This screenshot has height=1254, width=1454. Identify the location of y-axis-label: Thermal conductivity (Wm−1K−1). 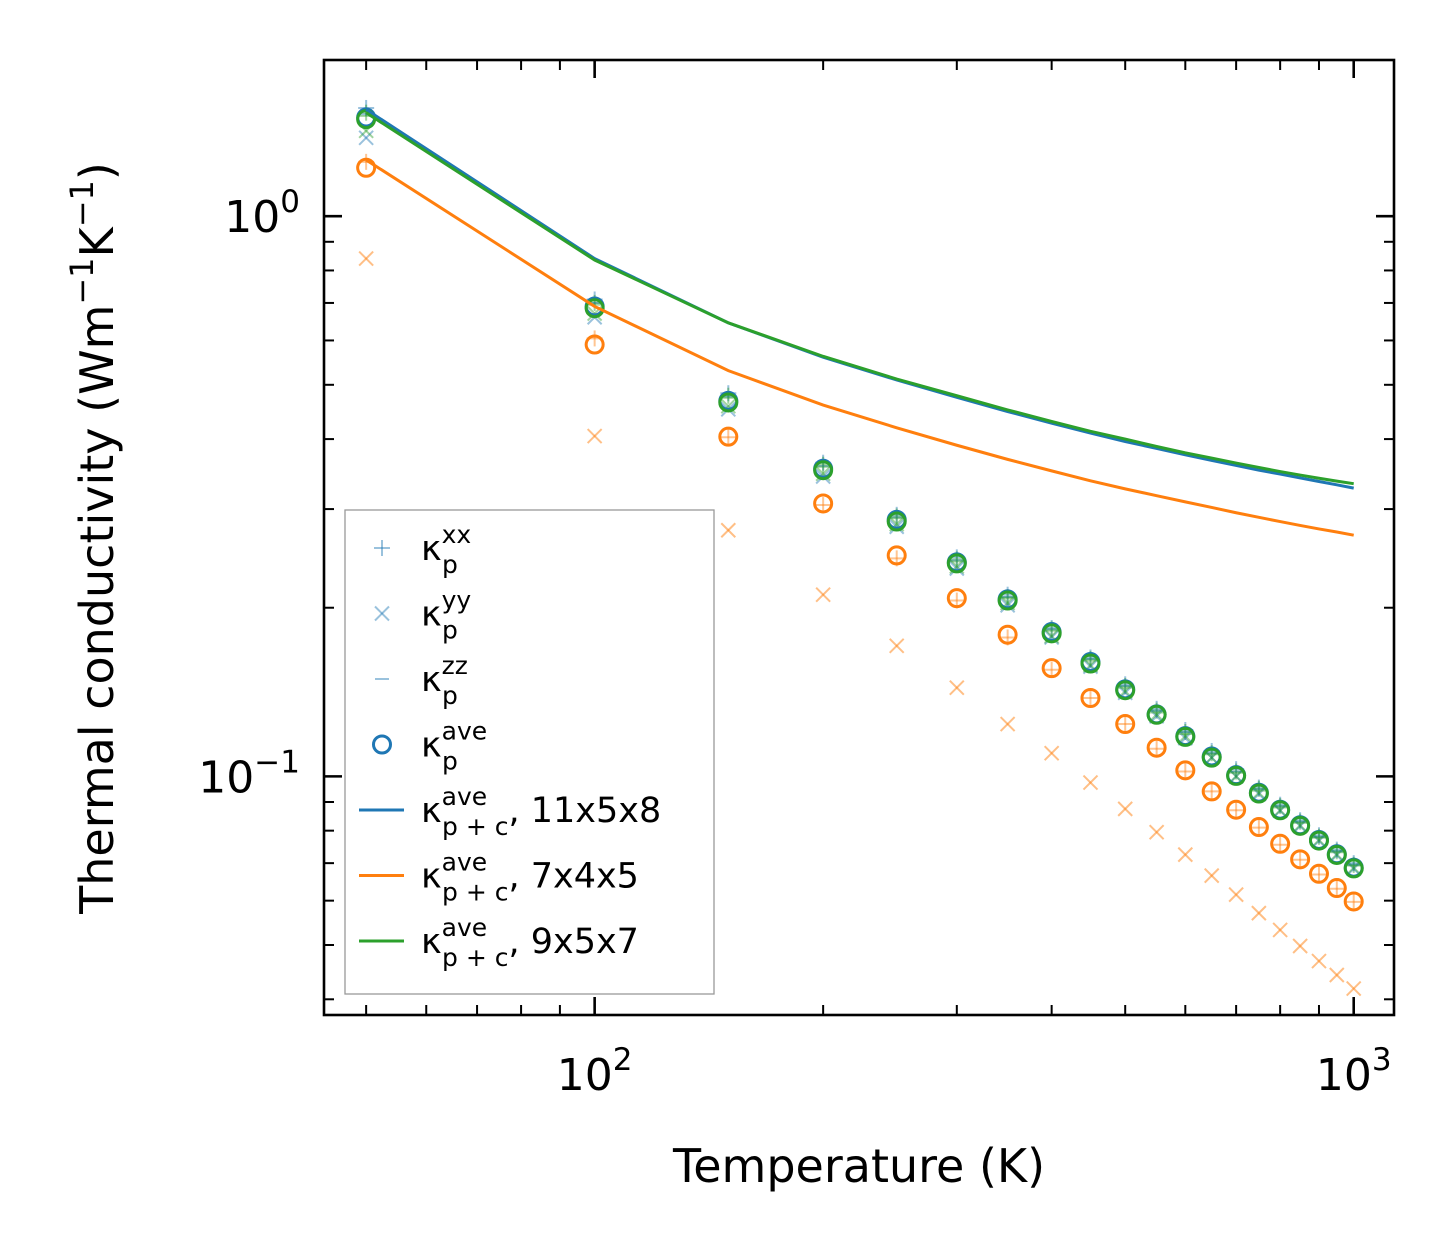
(93, 538).